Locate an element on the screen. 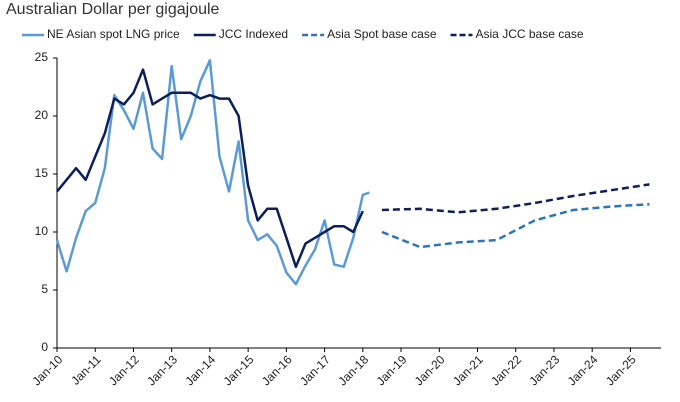  x-tick-label: Jan-13 is located at coordinates (162, 370).